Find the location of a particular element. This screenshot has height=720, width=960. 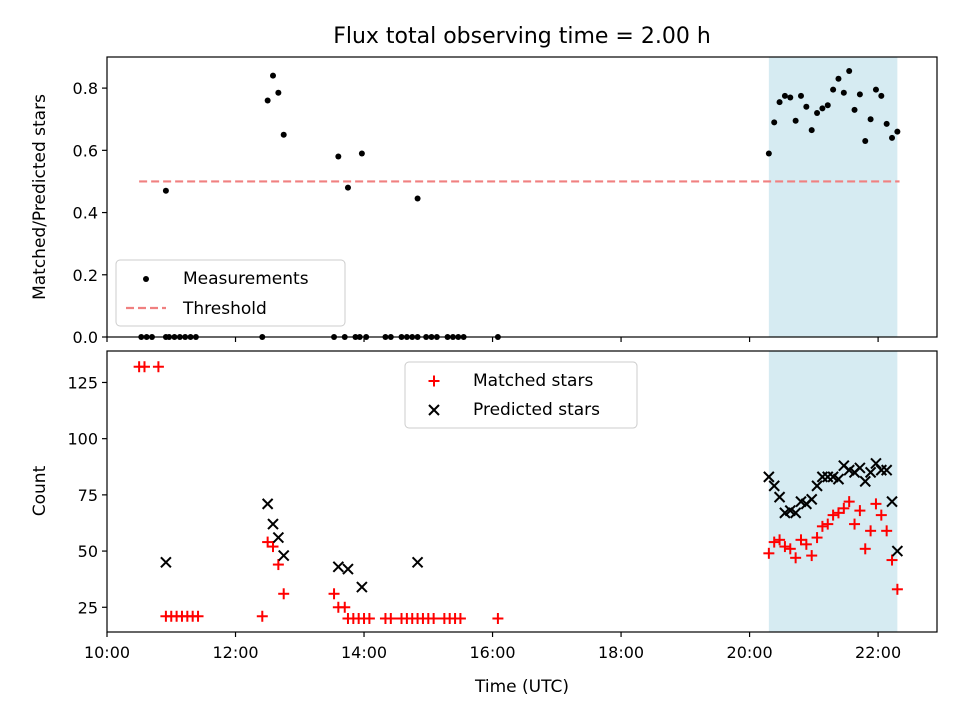

y-tick-label: 0.8 is located at coordinates (85, 88).